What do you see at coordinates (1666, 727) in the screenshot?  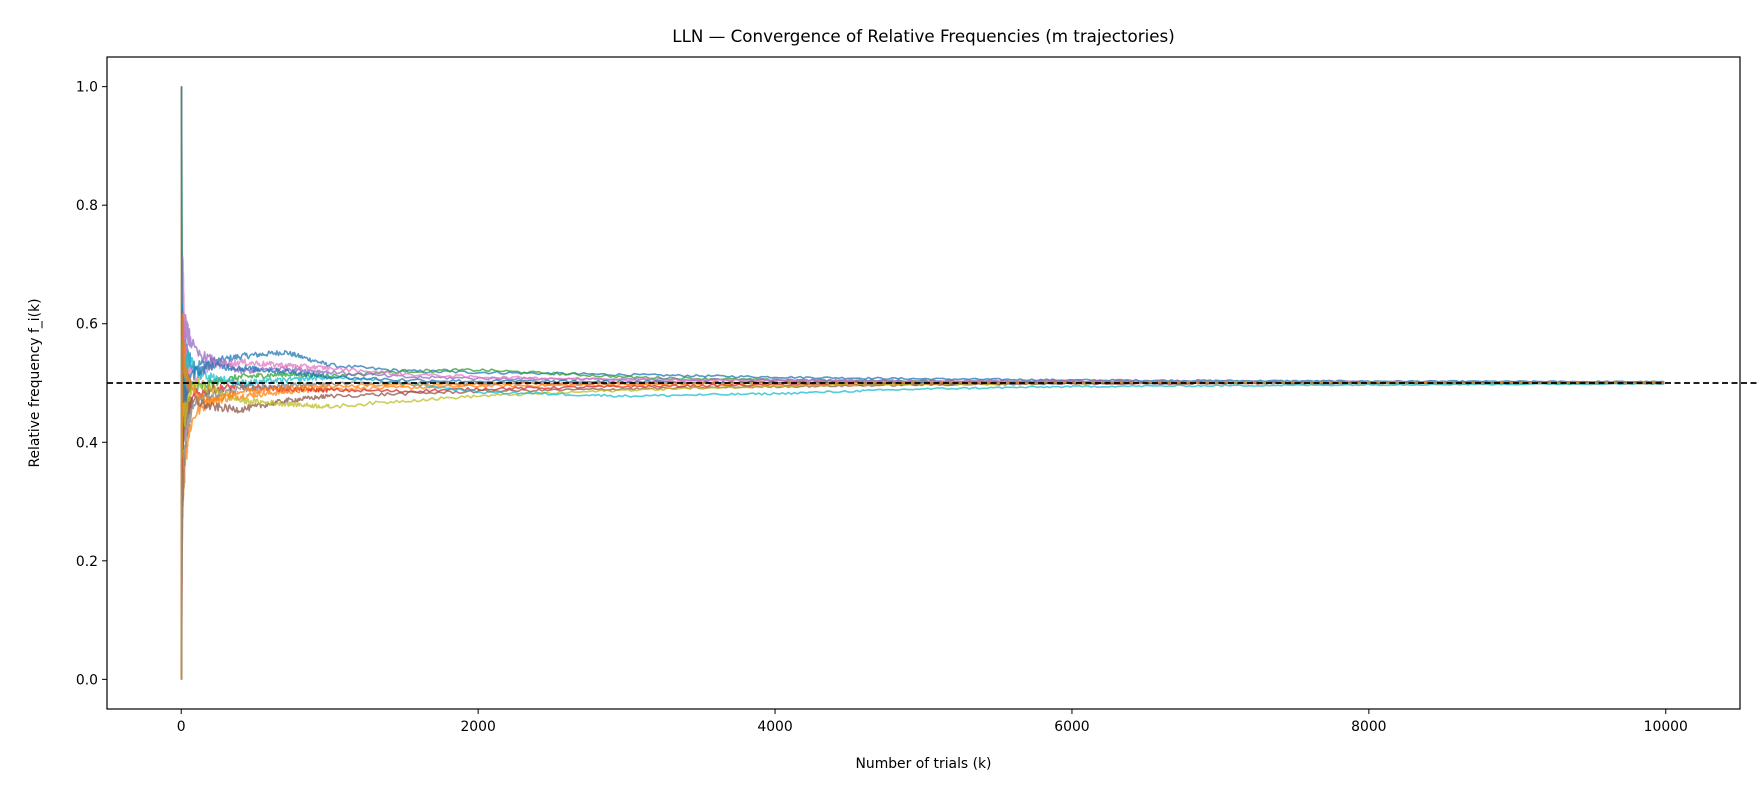 I see `x-tick-label: 10000` at bounding box center [1666, 727].